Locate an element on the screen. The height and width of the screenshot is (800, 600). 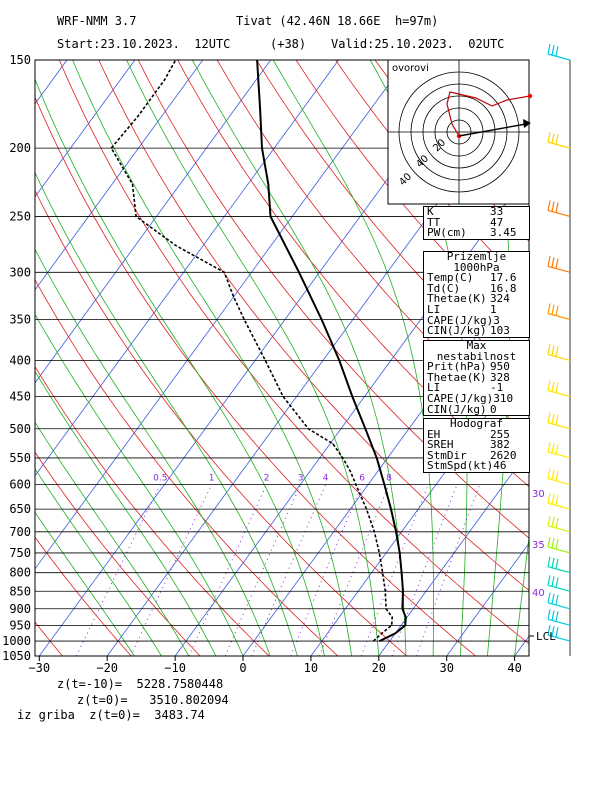
pressure-tick-label: 450 is located at coordinates (20, 396).